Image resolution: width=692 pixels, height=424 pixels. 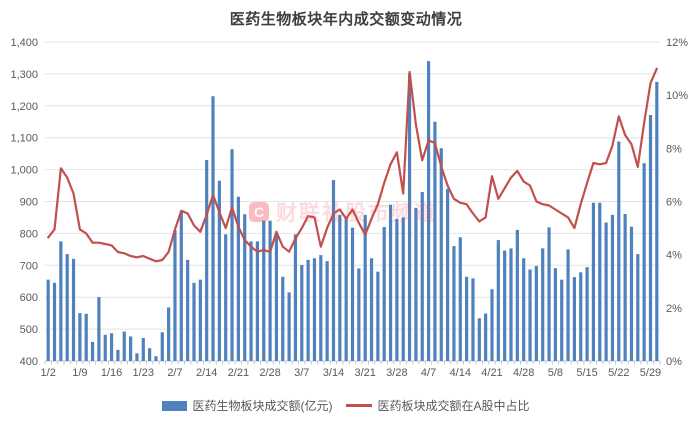 I want to click on svg-text: 2/28, so click(x=269, y=373).